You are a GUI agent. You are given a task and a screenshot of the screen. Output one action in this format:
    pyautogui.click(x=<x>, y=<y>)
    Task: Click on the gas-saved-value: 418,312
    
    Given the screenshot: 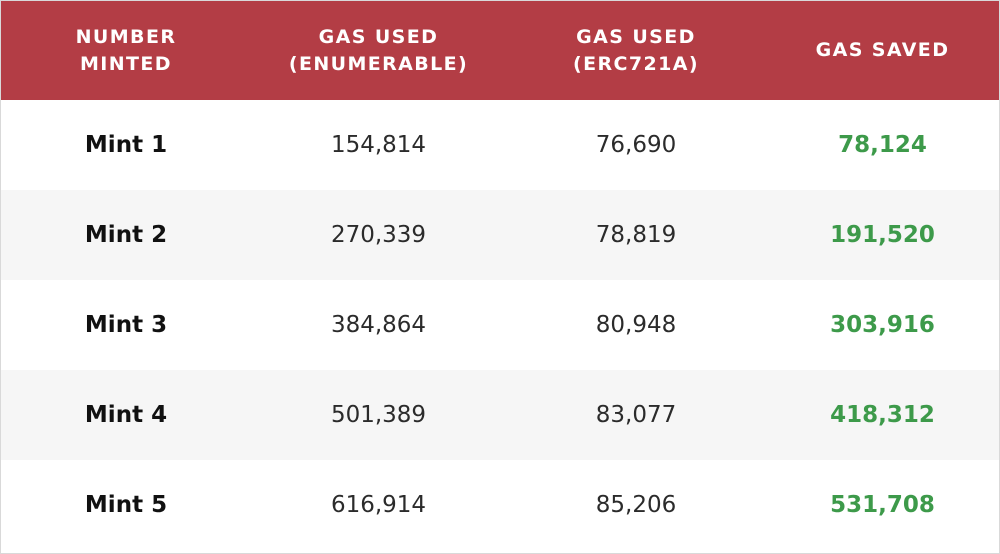 What is the action you would take?
    pyautogui.click(x=882, y=415)
    